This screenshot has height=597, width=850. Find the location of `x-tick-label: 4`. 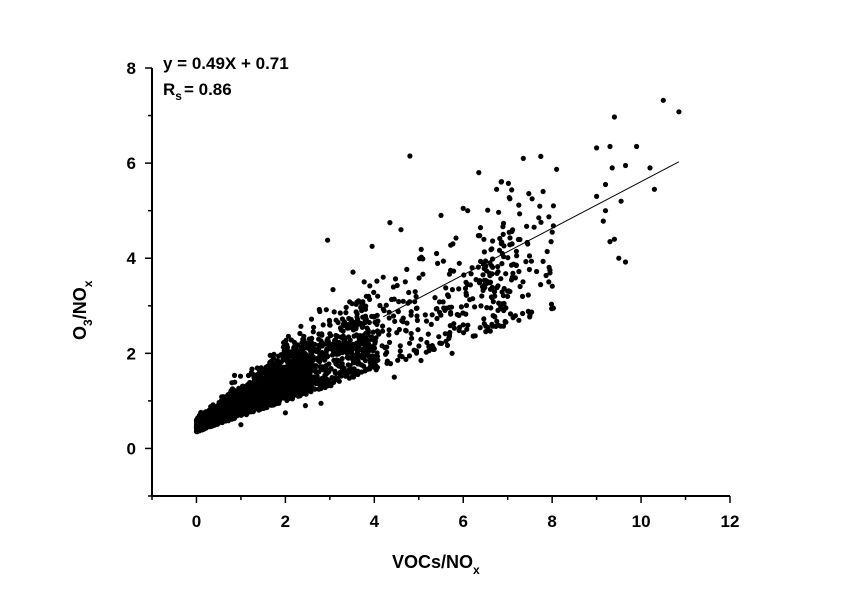

x-tick-label: 4 is located at coordinates (375, 521).